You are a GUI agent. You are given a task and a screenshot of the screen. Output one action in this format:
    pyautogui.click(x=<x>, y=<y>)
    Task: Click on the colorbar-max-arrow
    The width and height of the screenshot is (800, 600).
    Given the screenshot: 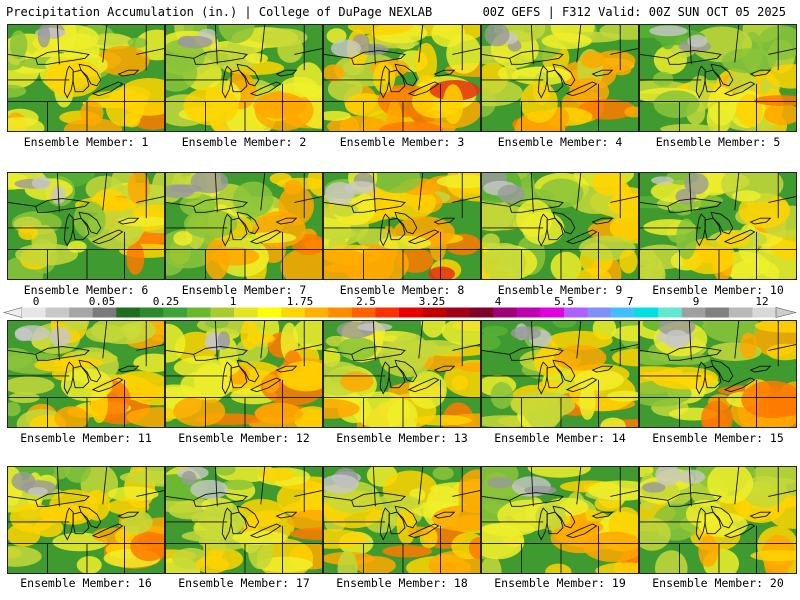 What is the action you would take?
    pyautogui.click(x=786, y=312)
    